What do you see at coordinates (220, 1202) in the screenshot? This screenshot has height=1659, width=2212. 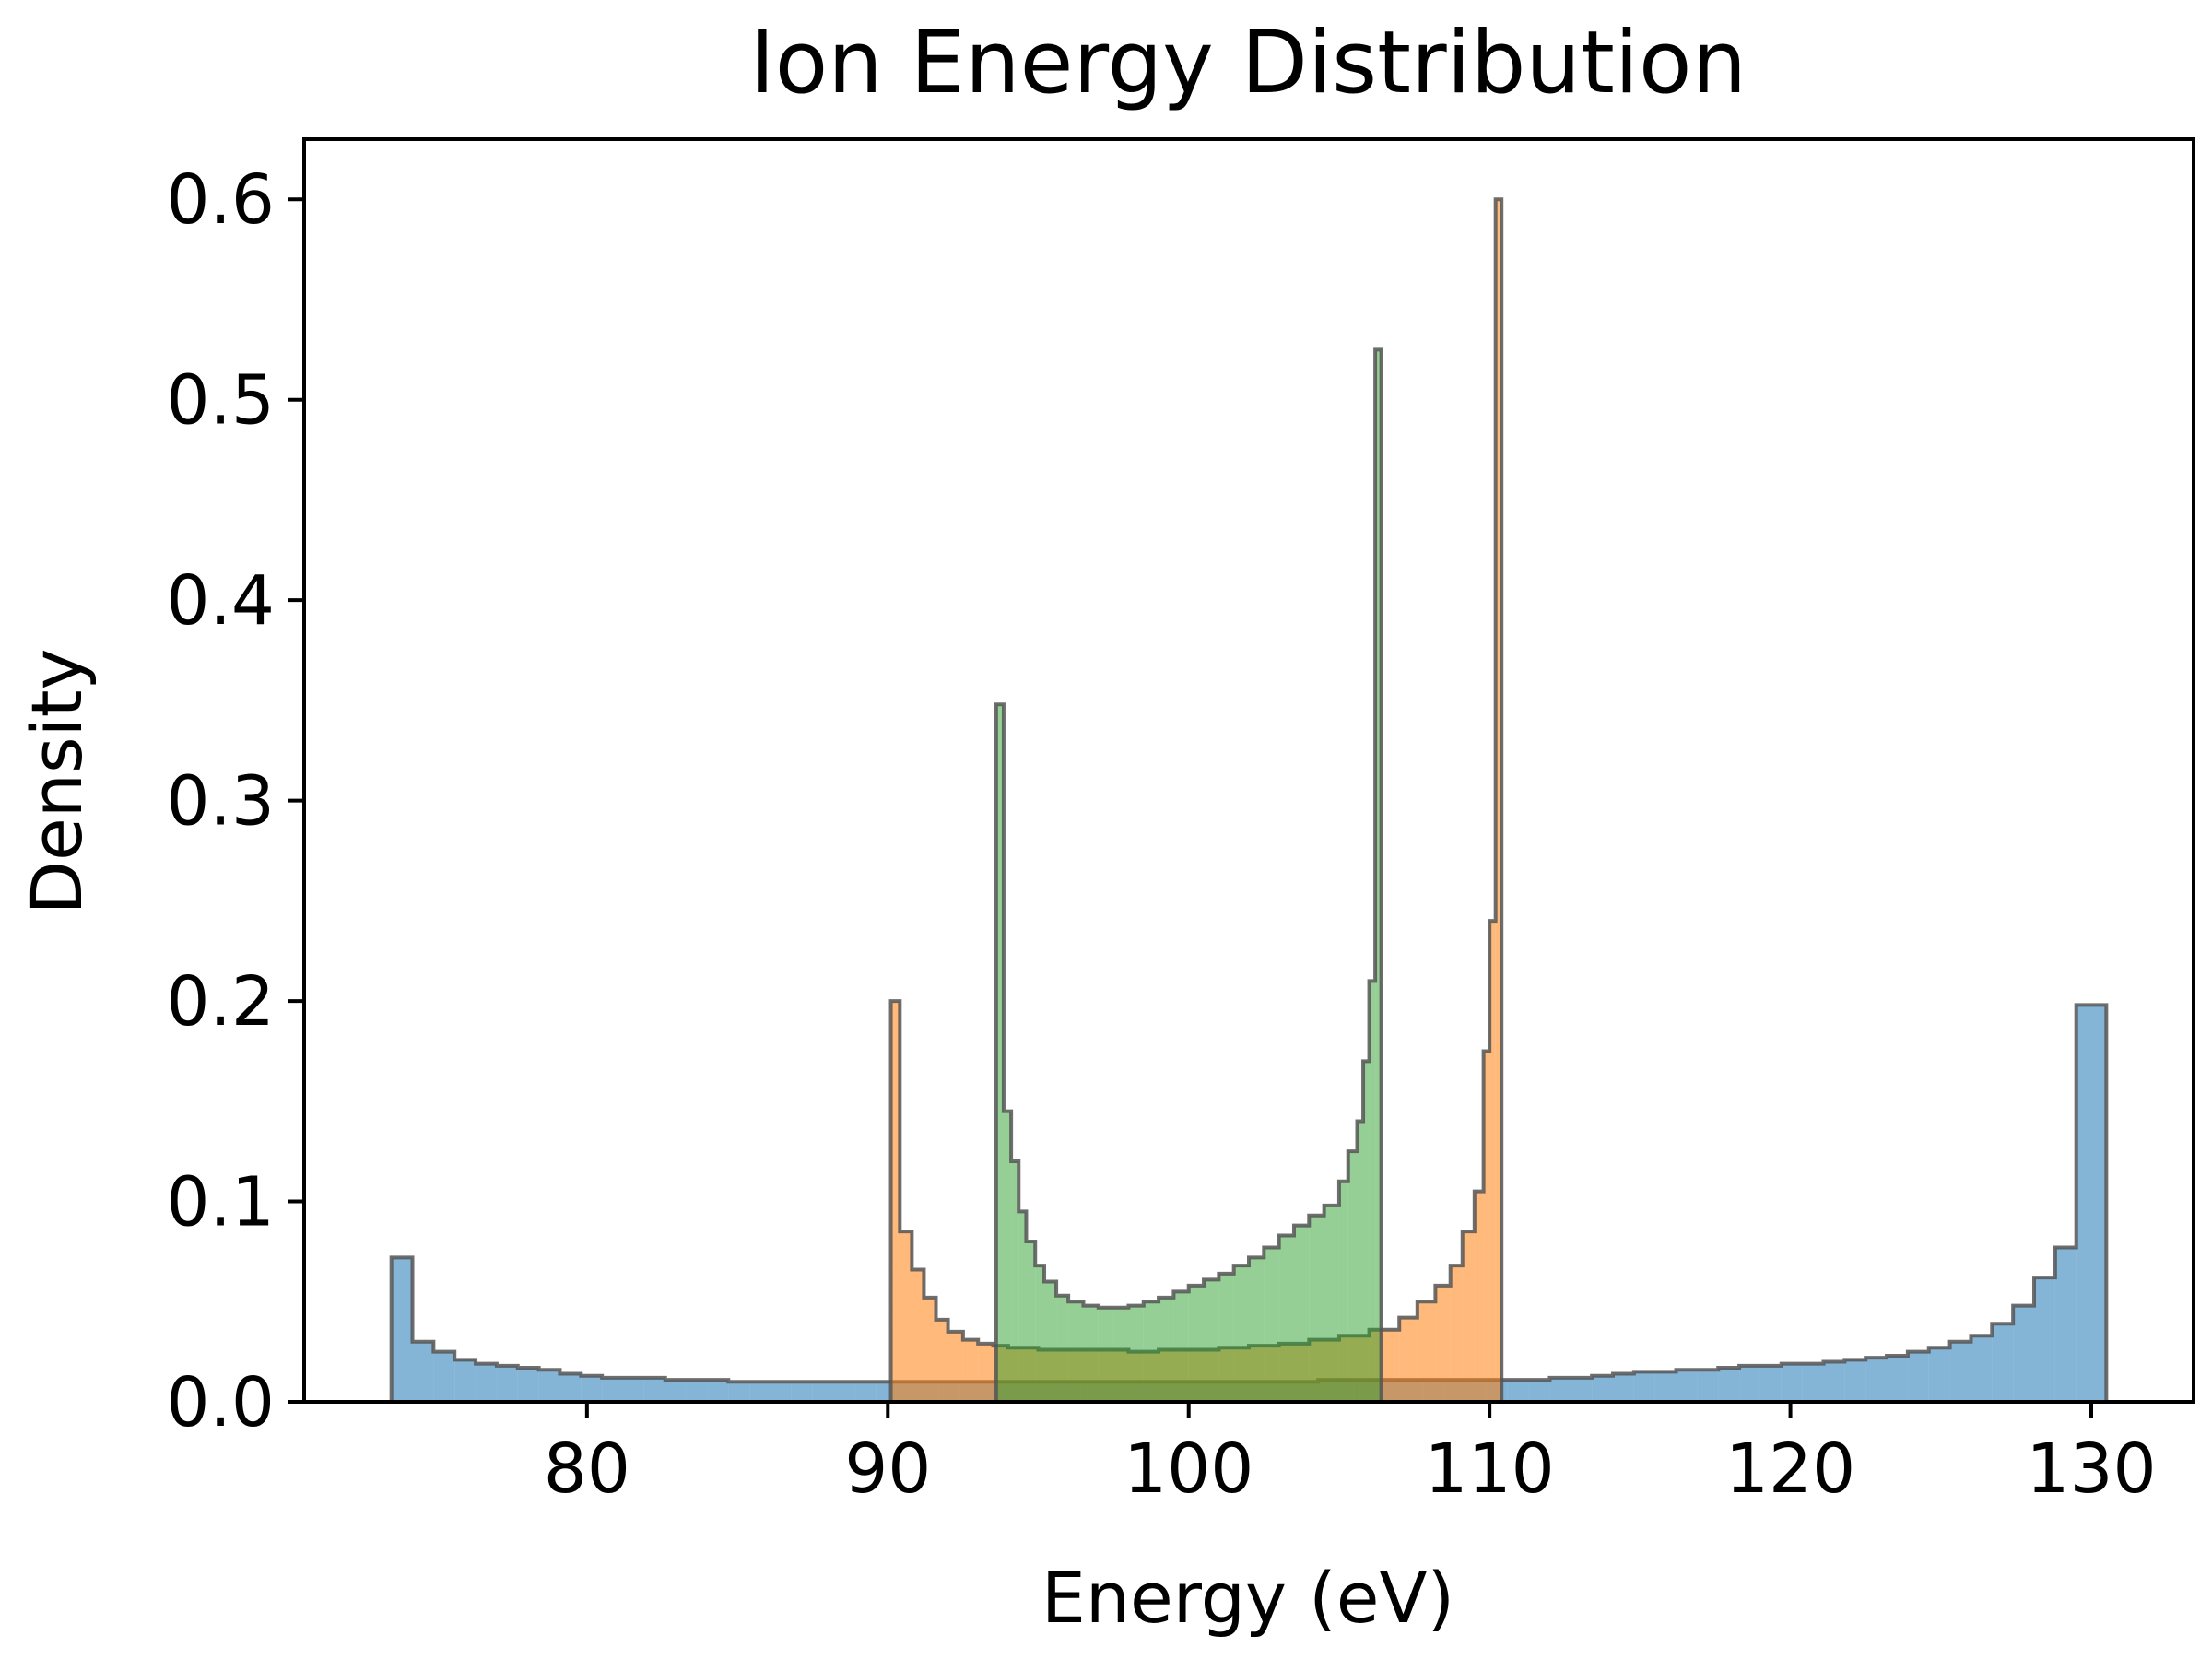 I see `y-tick-label: 0.1` at bounding box center [220, 1202].